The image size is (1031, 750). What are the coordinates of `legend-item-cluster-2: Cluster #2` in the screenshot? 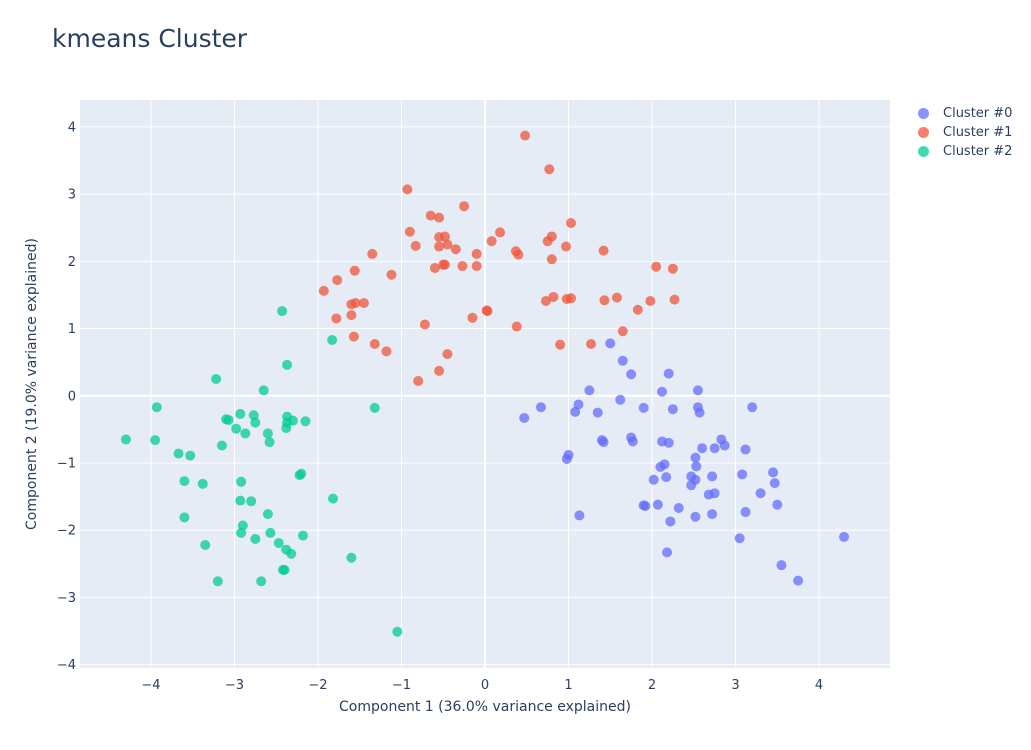 It's located at (965, 151).